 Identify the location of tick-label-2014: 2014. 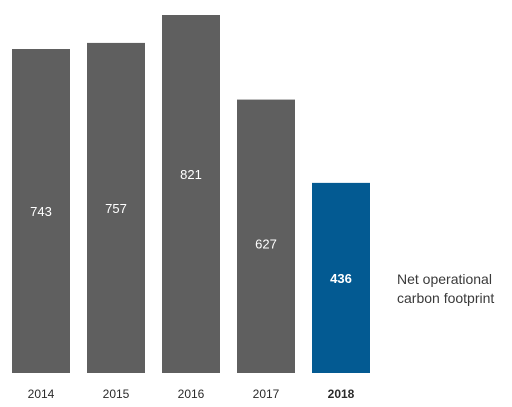
(41, 394).